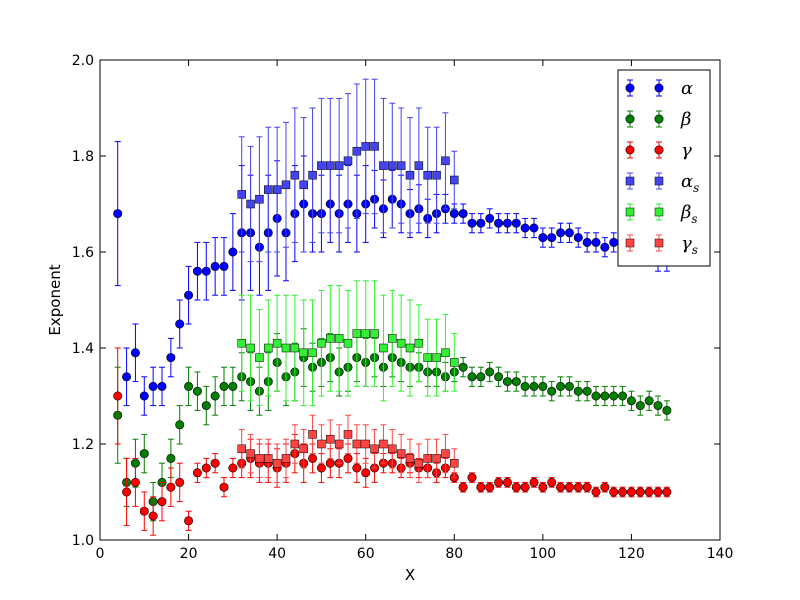 Image resolution: width=800 pixels, height=600 pixels. Describe the element at coordinates (83, 61) in the screenshot. I see `y-tick-label: 2.0` at that location.